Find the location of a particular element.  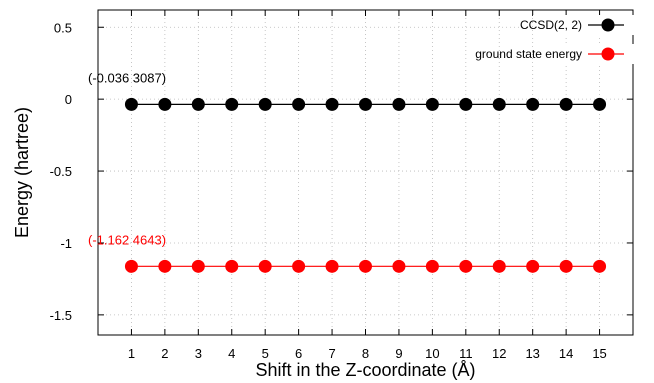

x-tick-label: 12 is located at coordinates (499, 353).